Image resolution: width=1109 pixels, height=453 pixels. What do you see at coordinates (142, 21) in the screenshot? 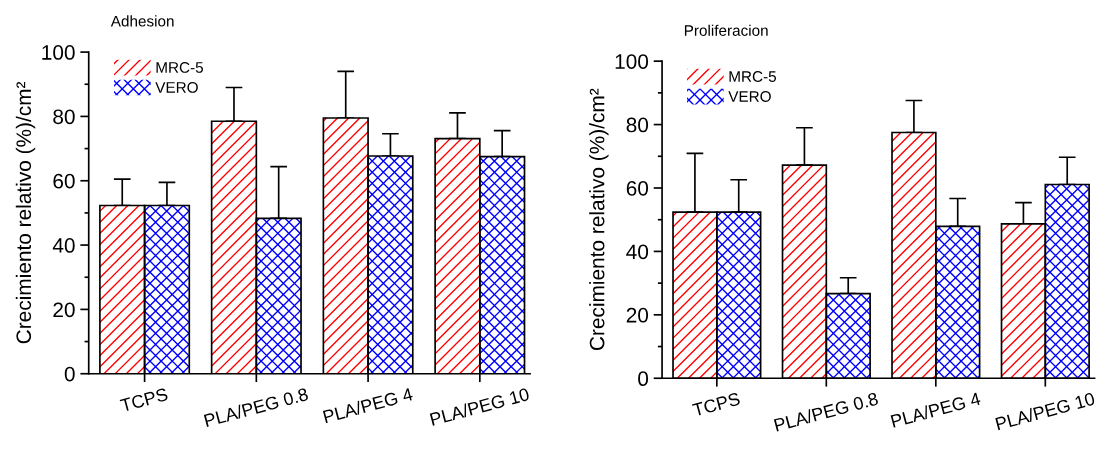
I see `chart-title: Adhesion` at bounding box center [142, 21].